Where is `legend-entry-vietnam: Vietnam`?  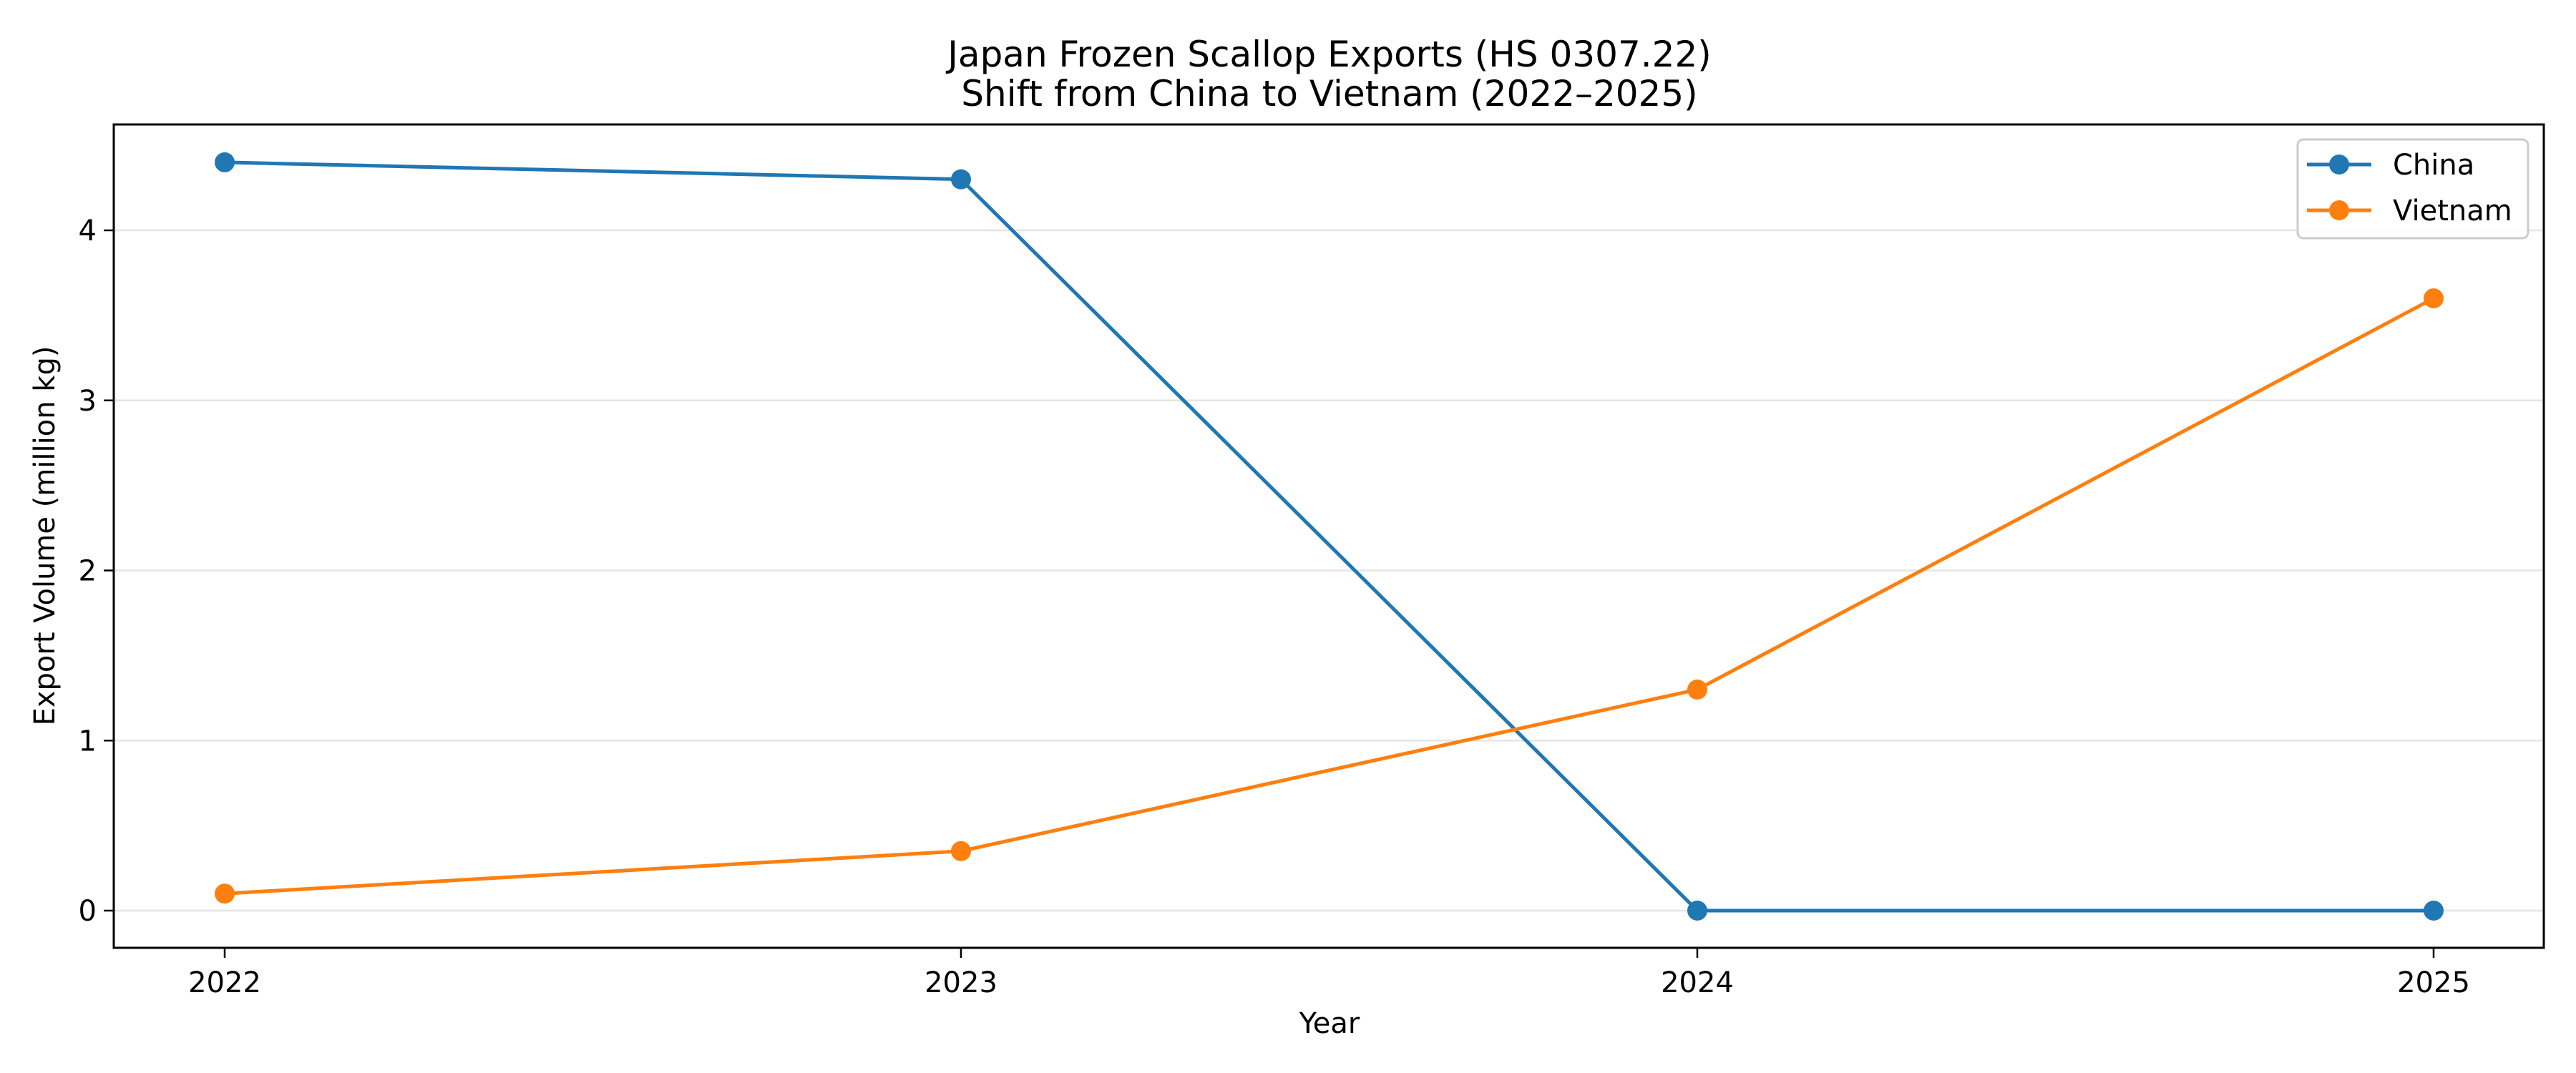 legend-entry-vietnam: Vietnam is located at coordinates (2409, 211).